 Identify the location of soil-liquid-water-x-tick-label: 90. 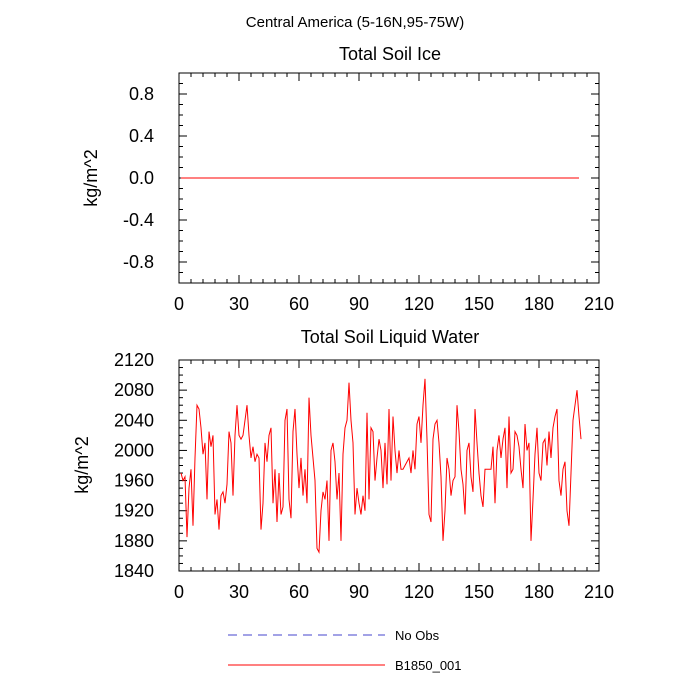
(359, 592).